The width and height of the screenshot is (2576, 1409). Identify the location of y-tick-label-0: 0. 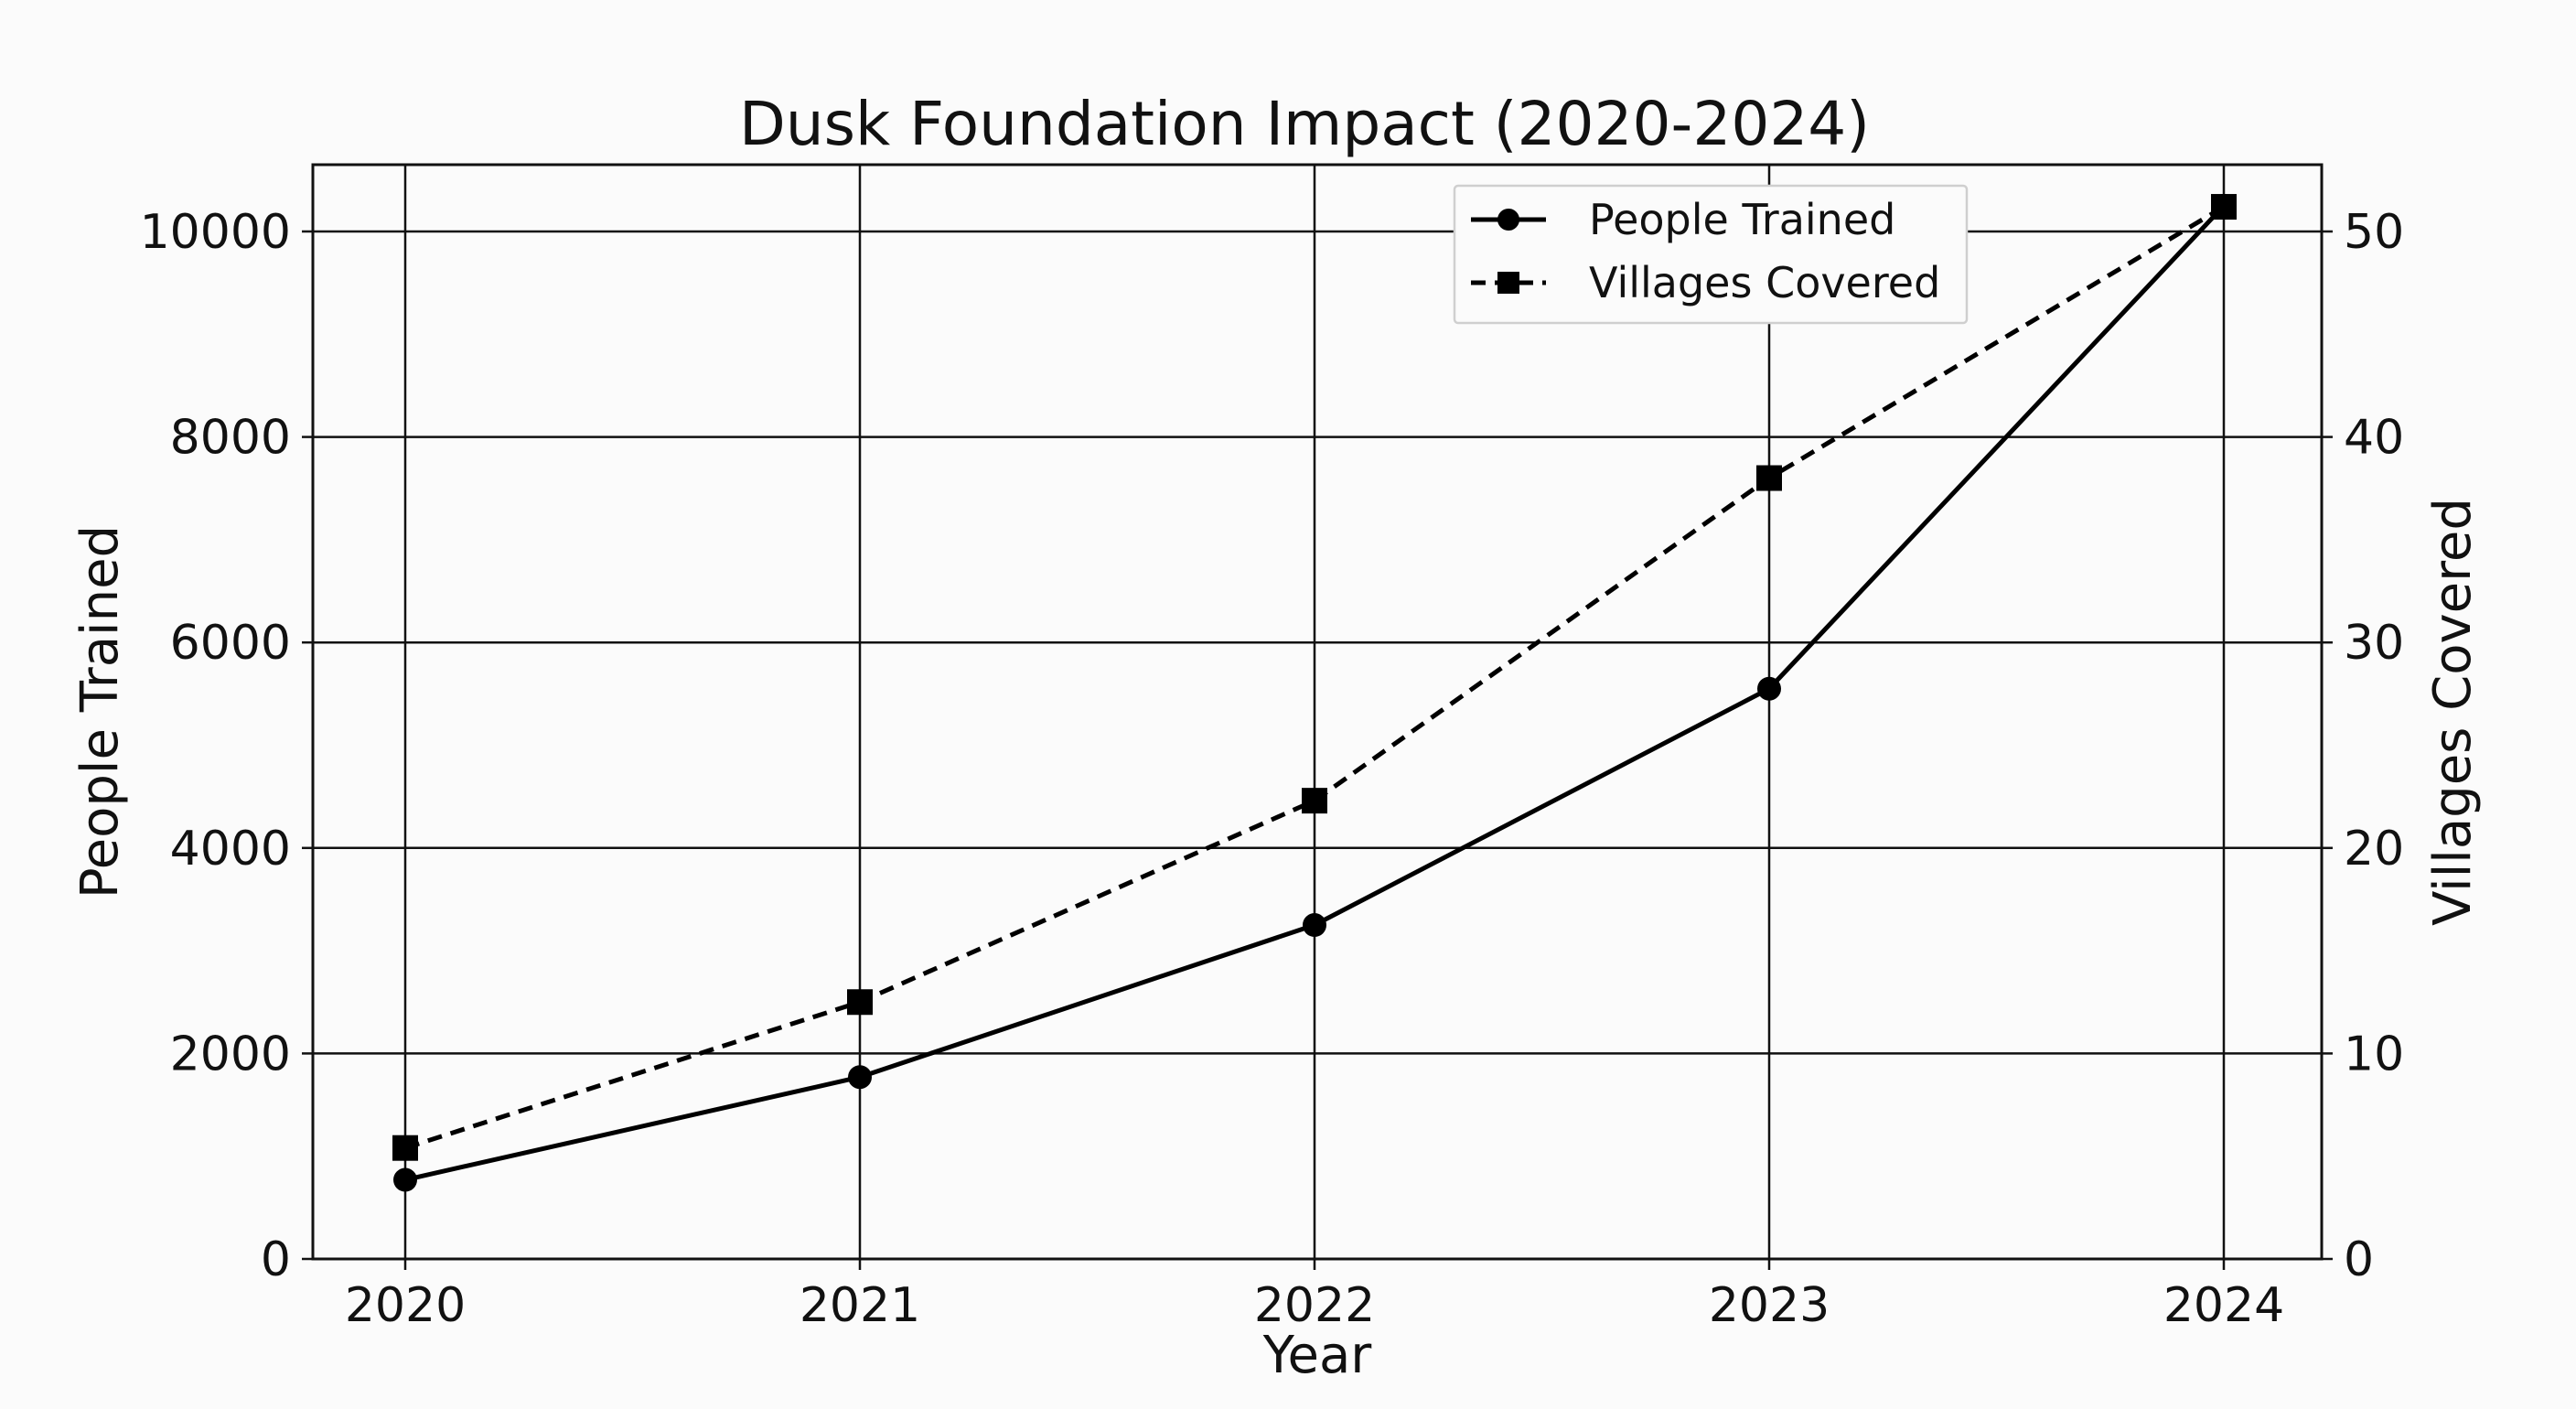
(276, 1259).